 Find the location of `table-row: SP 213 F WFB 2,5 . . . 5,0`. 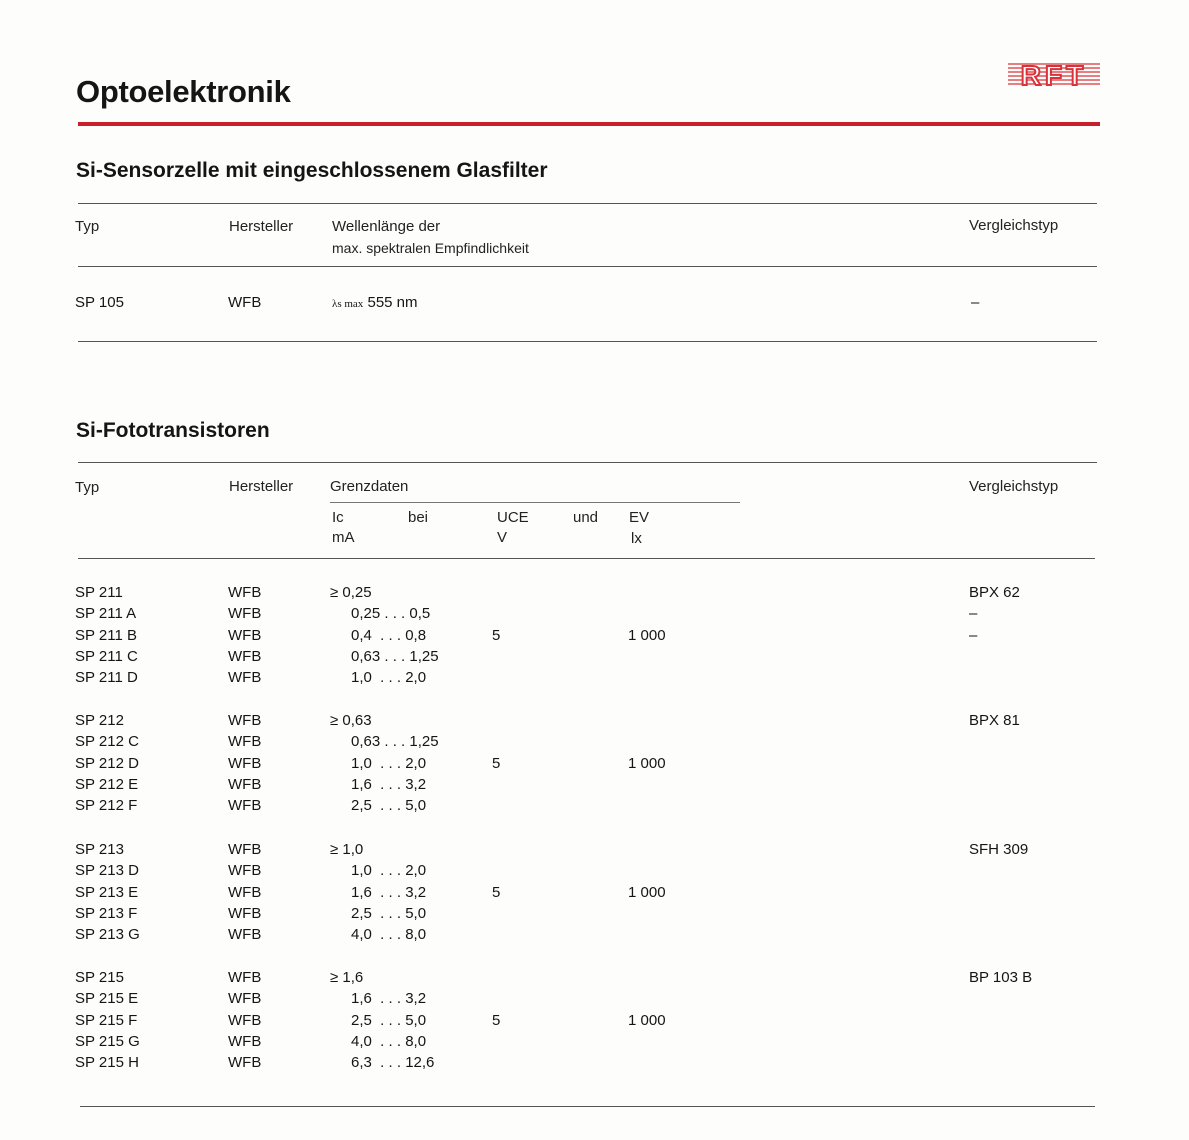

table-row: SP 213 F WFB 2,5 . . . 5,0 is located at coordinates (594, 915).